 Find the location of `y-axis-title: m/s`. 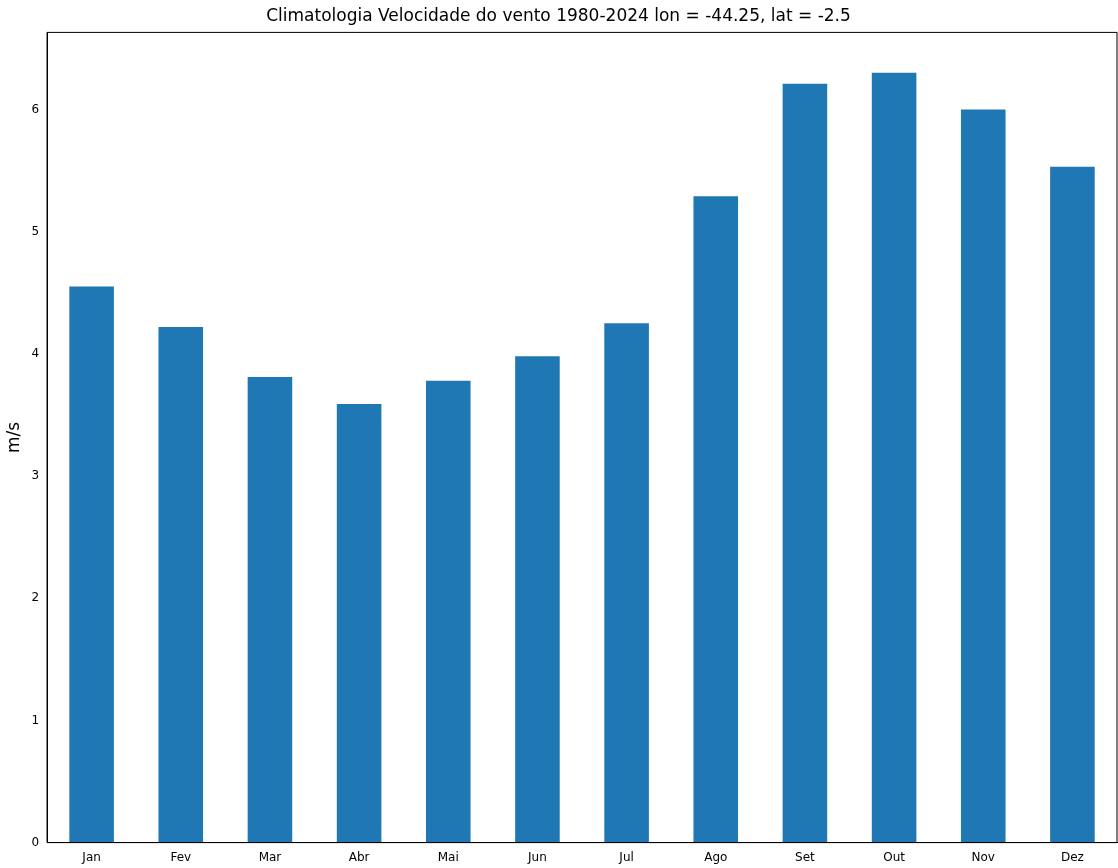

y-axis-title: m/s is located at coordinates (12, 437).